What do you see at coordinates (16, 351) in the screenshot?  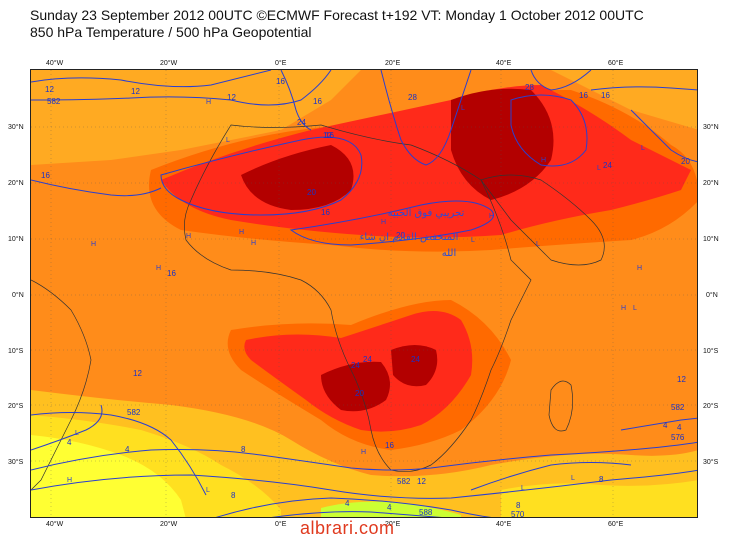 I see `left-lat-label: 10°S` at bounding box center [16, 351].